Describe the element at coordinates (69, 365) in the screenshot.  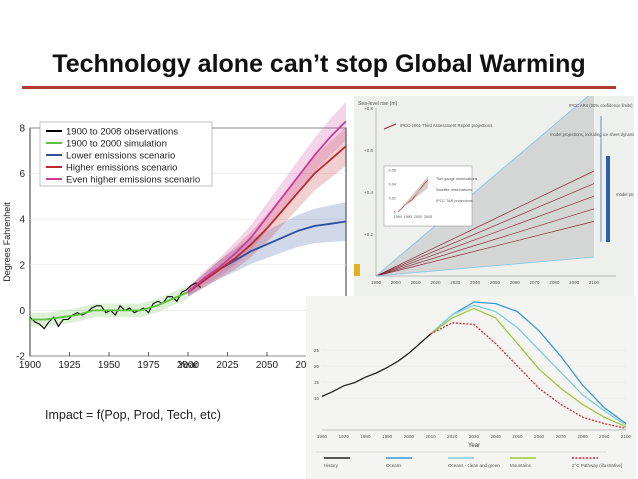
I see `temperature-x-tick-label: 1925` at that location.